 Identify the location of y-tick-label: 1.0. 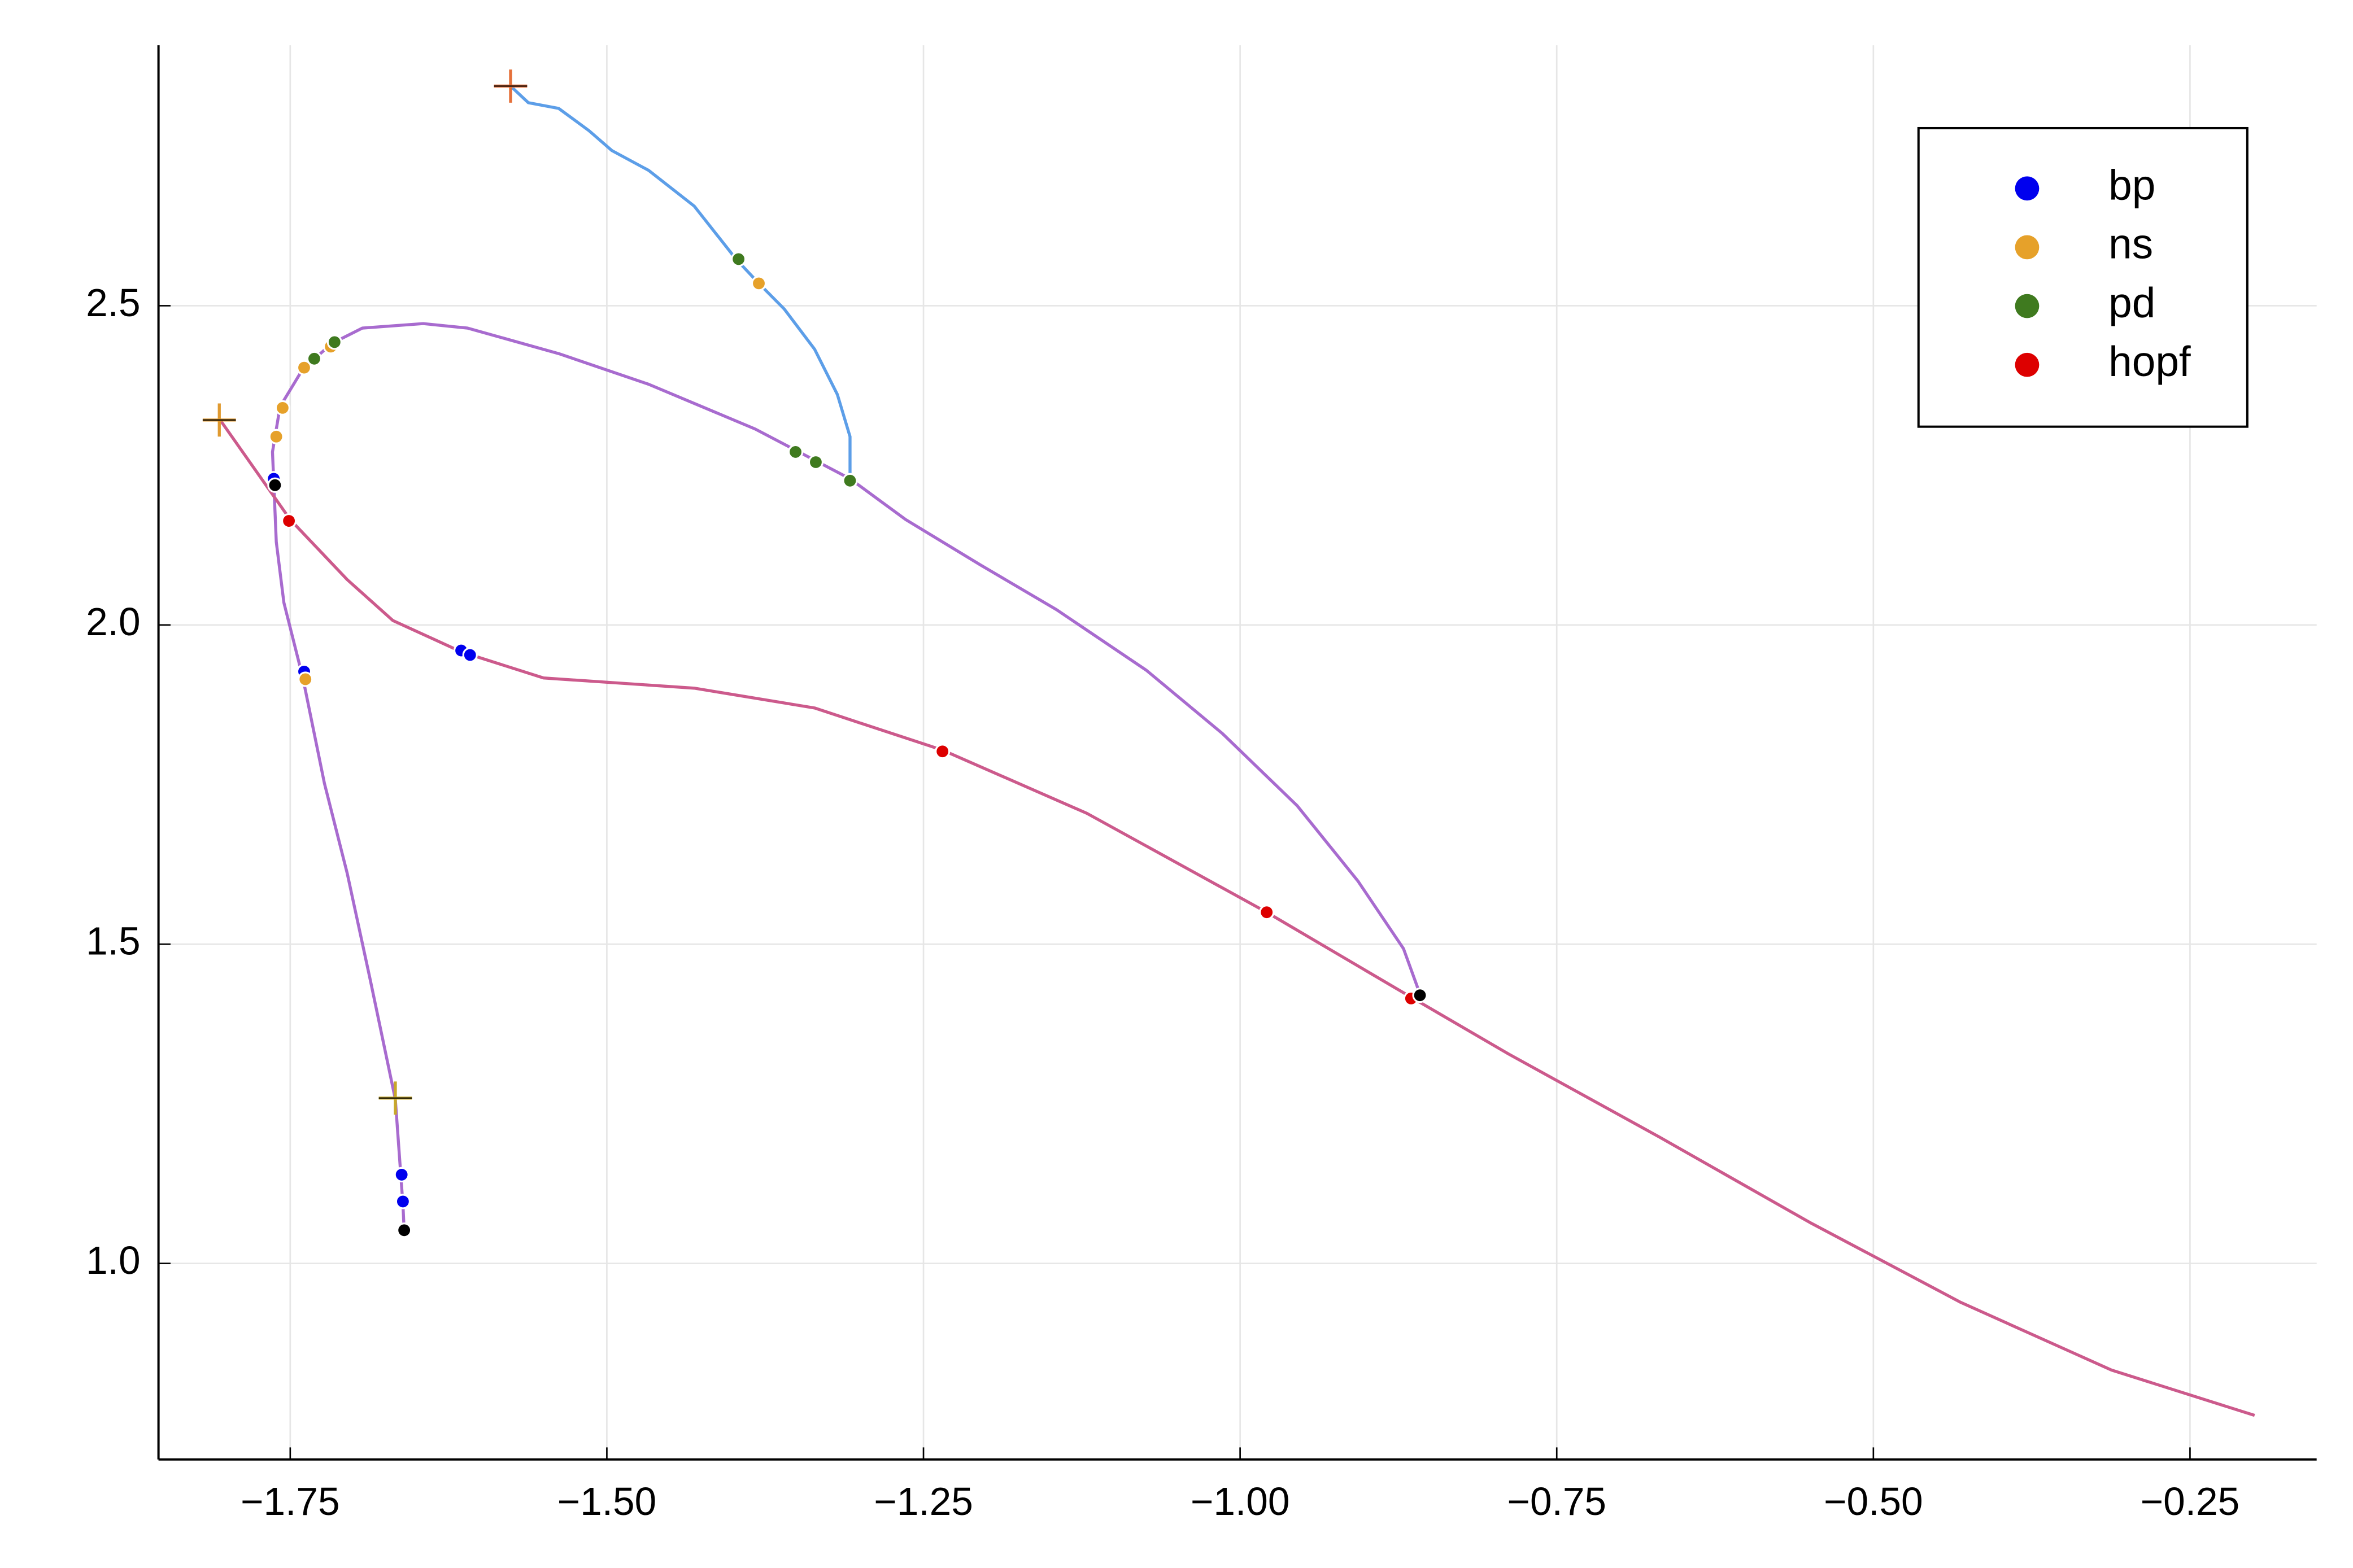
(113, 1260).